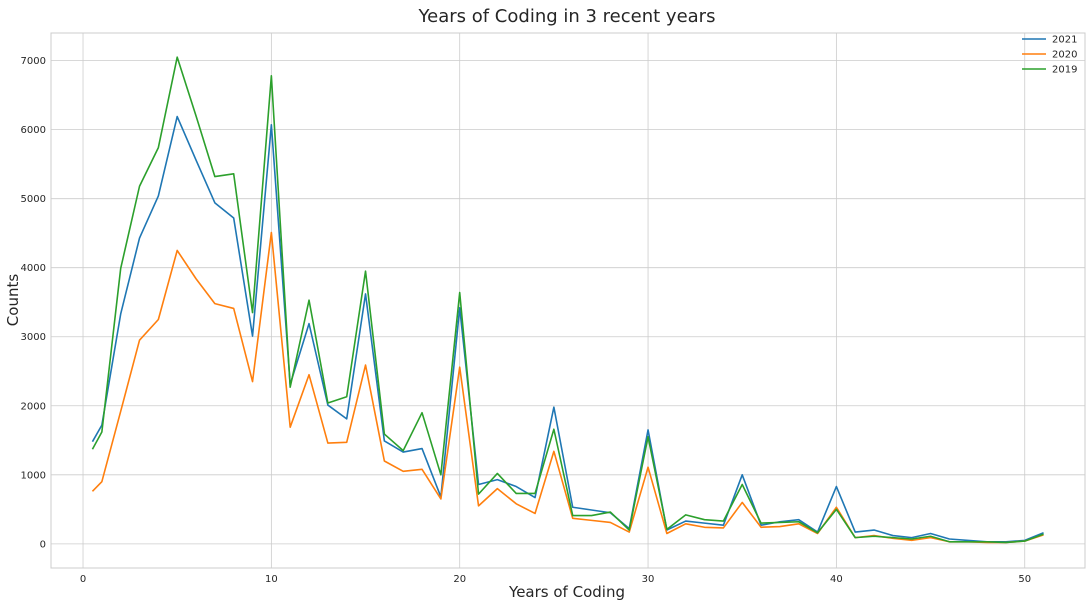  I want to click on y-tick-label: 0, so click(43, 544).